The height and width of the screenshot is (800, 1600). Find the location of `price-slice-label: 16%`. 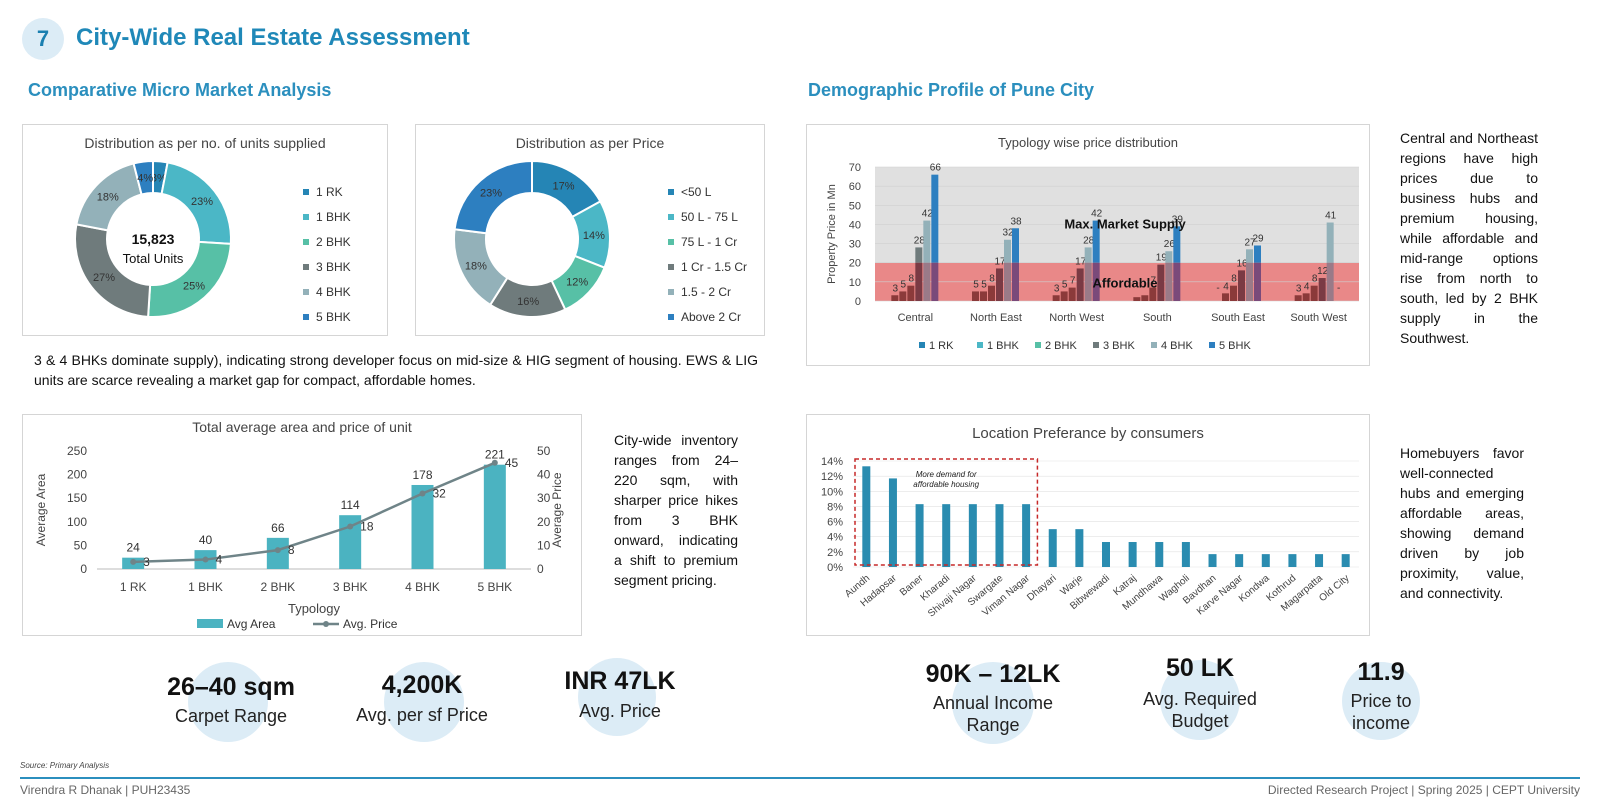

price-slice-label: 16% is located at coordinates (528, 302).